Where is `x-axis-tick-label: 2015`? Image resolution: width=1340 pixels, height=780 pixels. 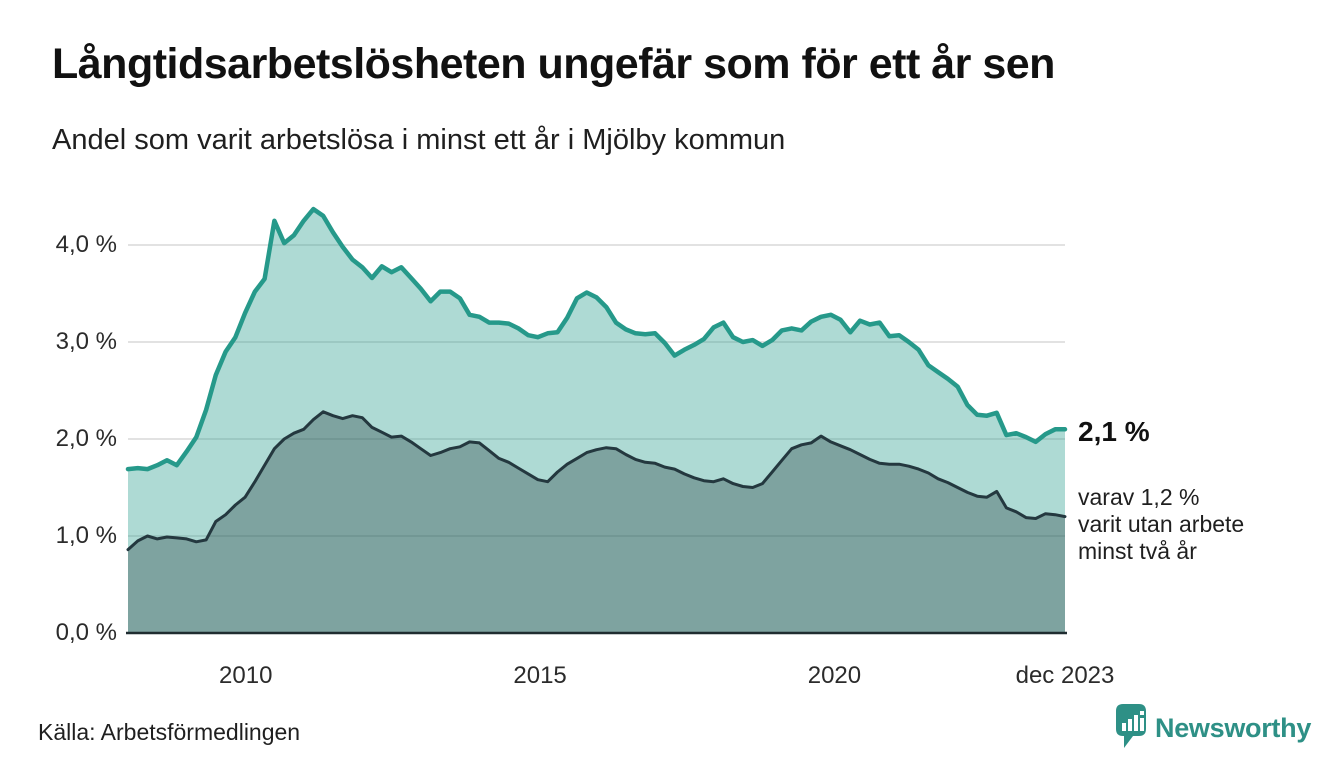 x-axis-tick-label: 2015 is located at coordinates (540, 675).